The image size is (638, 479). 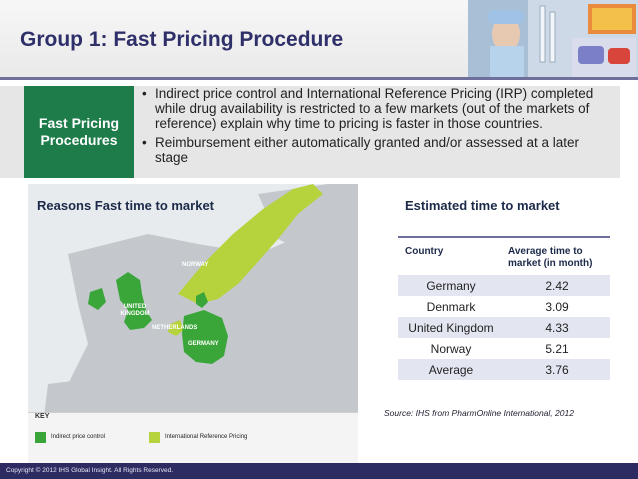 I want to click on table-top-rule, so click(x=504, y=237).